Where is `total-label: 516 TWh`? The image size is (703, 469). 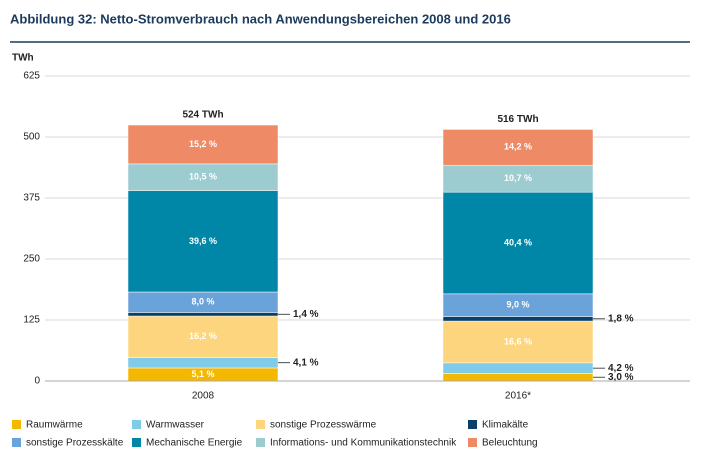 total-label: 516 TWh is located at coordinates (517, 119).